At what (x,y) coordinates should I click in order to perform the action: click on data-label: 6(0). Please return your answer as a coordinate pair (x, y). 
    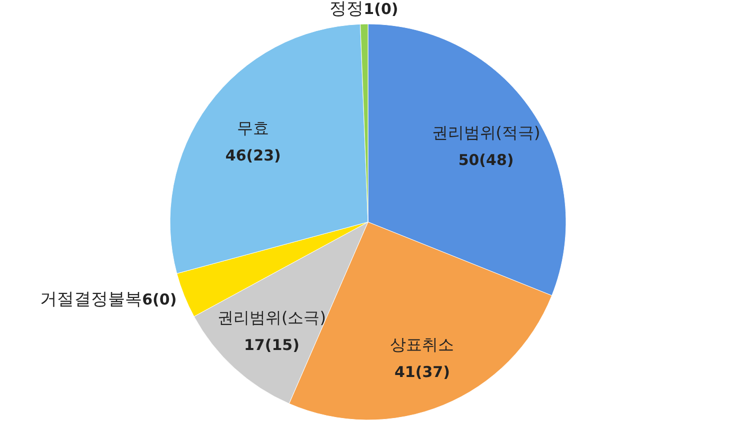
    Looking at the image, I should click on (159, 299).